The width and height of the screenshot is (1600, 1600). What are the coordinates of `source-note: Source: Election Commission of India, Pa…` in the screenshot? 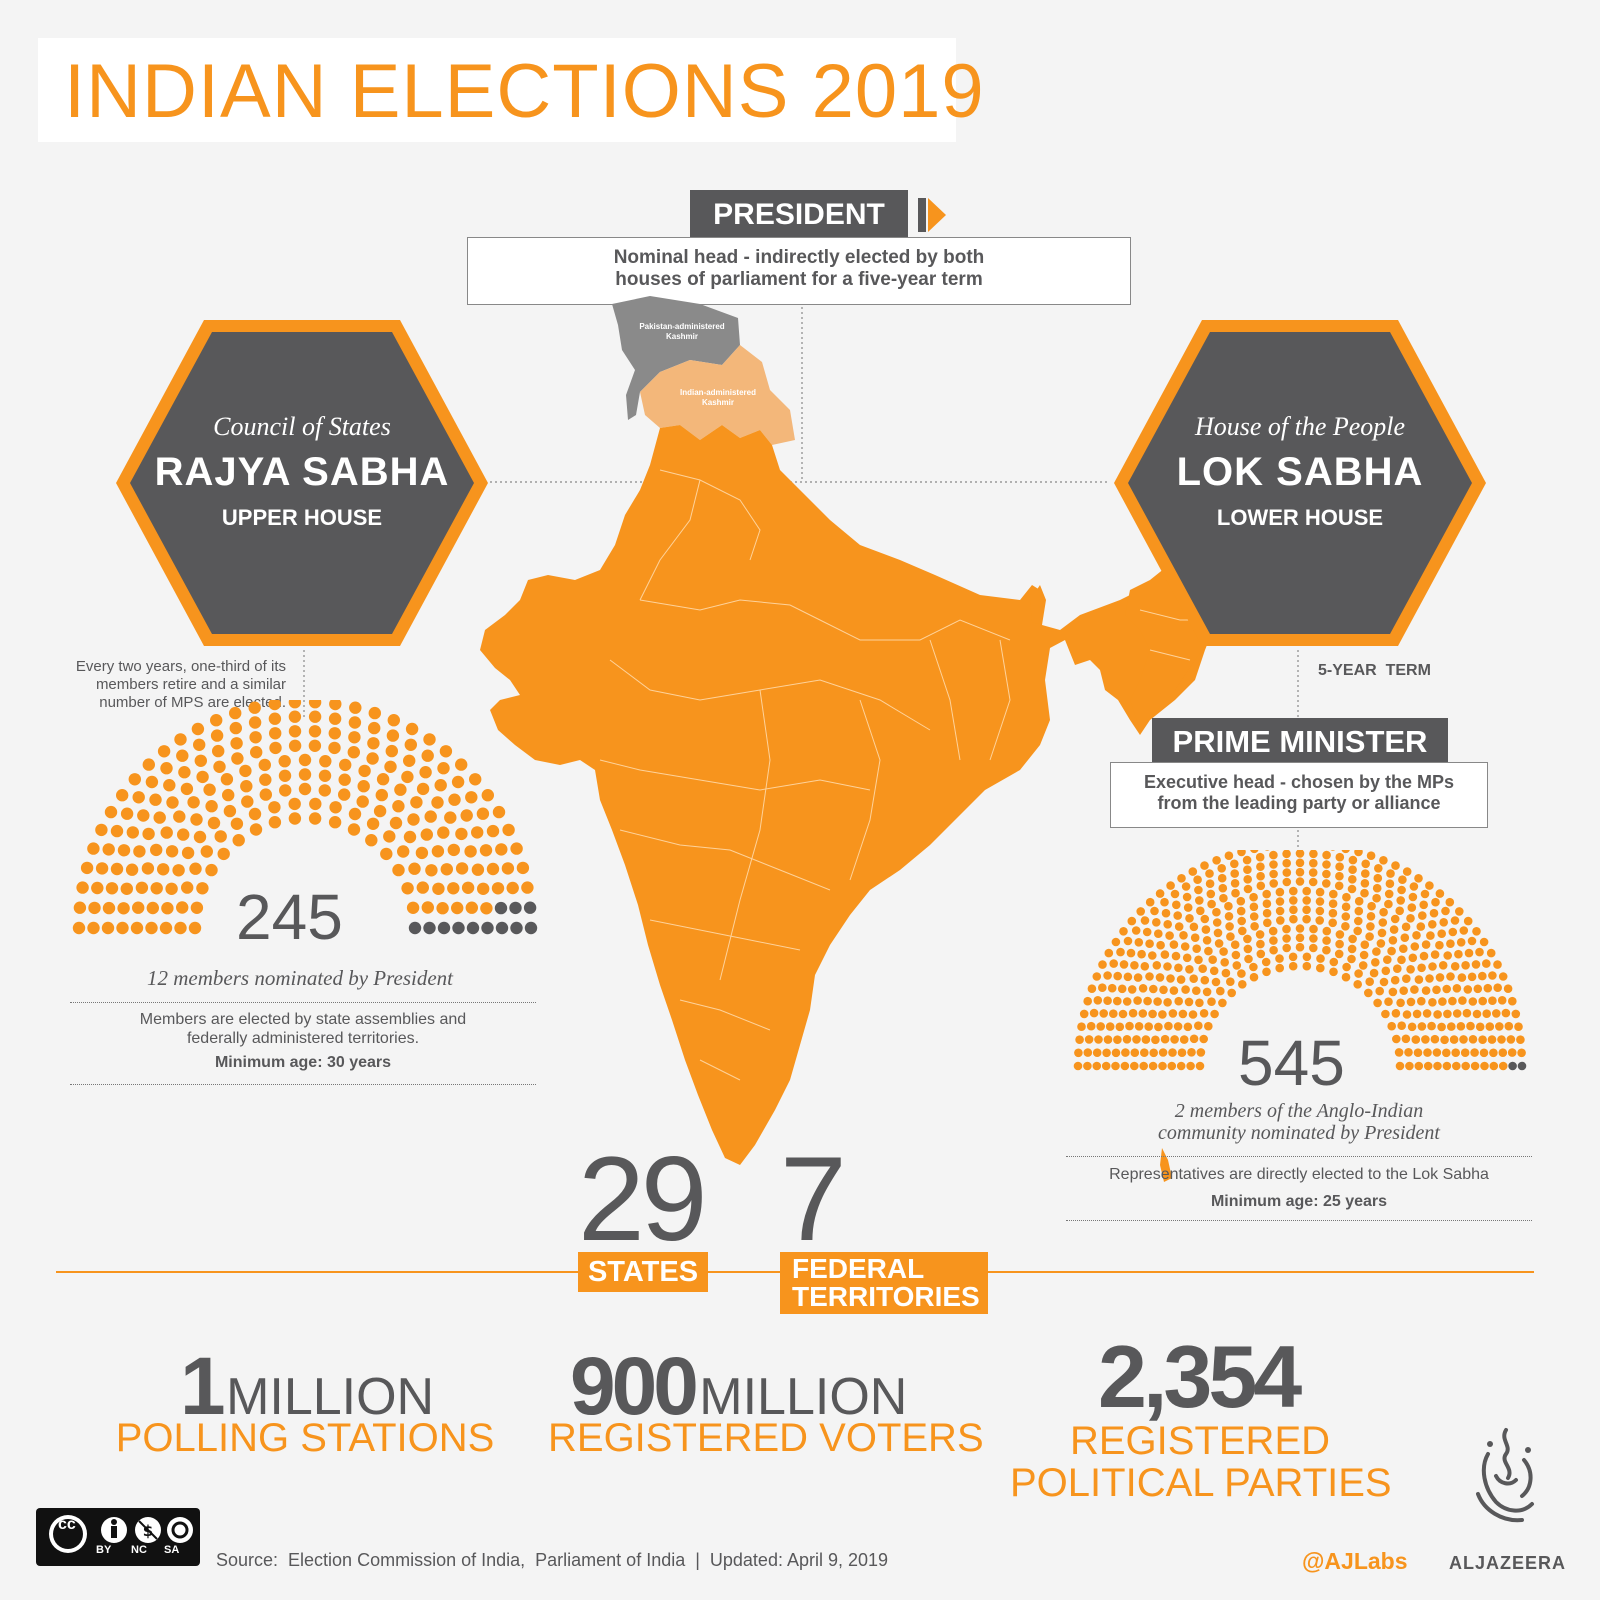 It's located at (552, 1560).